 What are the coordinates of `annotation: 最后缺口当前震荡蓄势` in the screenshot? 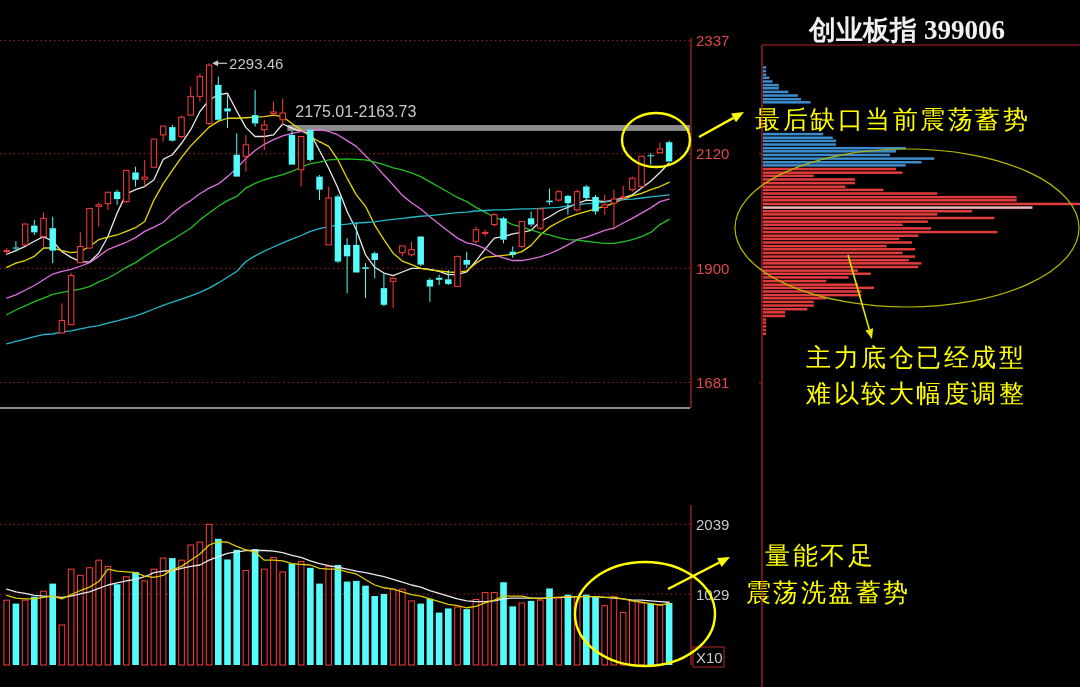 It's located at (892, 118).